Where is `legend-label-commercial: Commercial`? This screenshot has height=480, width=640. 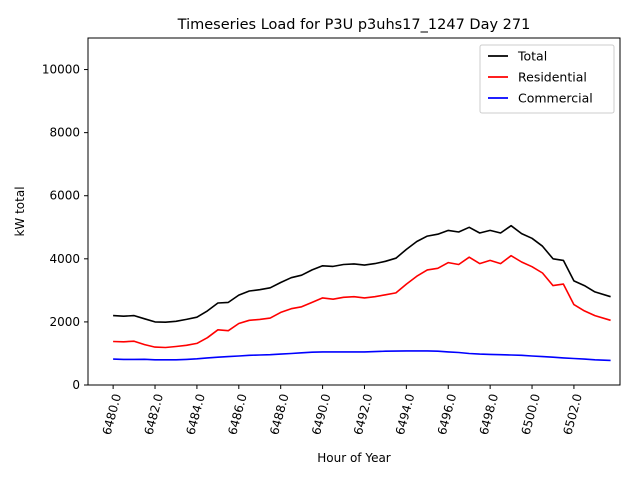
legend-label-commercial: Commercial is located at coordinates (555, 98).